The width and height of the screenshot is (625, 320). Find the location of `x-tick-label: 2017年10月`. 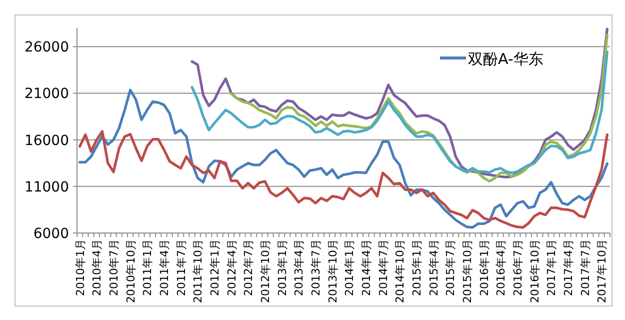

x-tick-label: 2017年10月 is located at coordinates (602, 271).